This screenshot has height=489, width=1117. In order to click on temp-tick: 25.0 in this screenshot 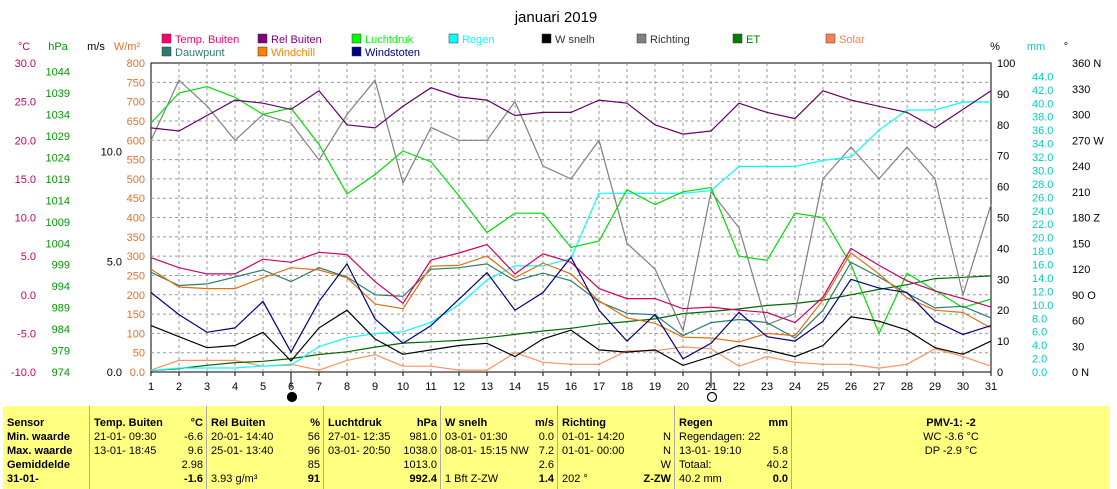, I will do `click(25, 103)`.